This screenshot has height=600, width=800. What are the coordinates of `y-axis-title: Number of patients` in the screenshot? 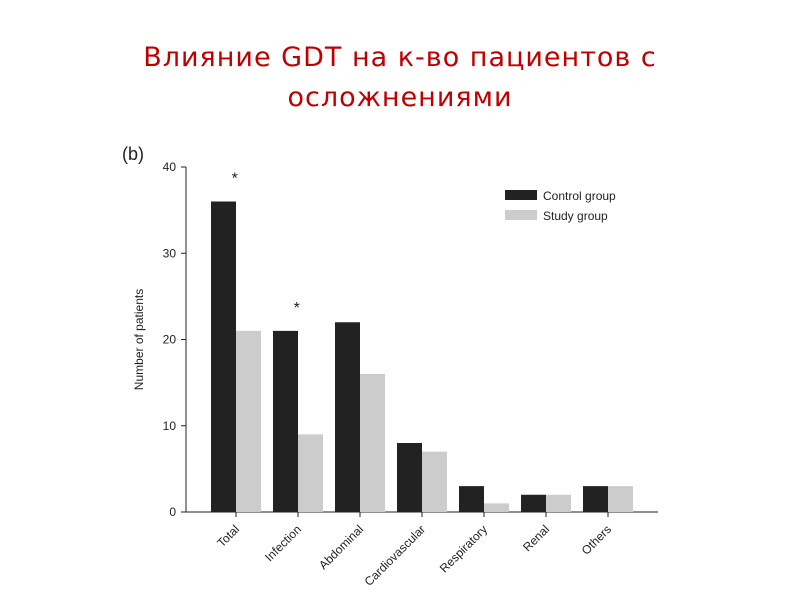 It's located at (139, 339).